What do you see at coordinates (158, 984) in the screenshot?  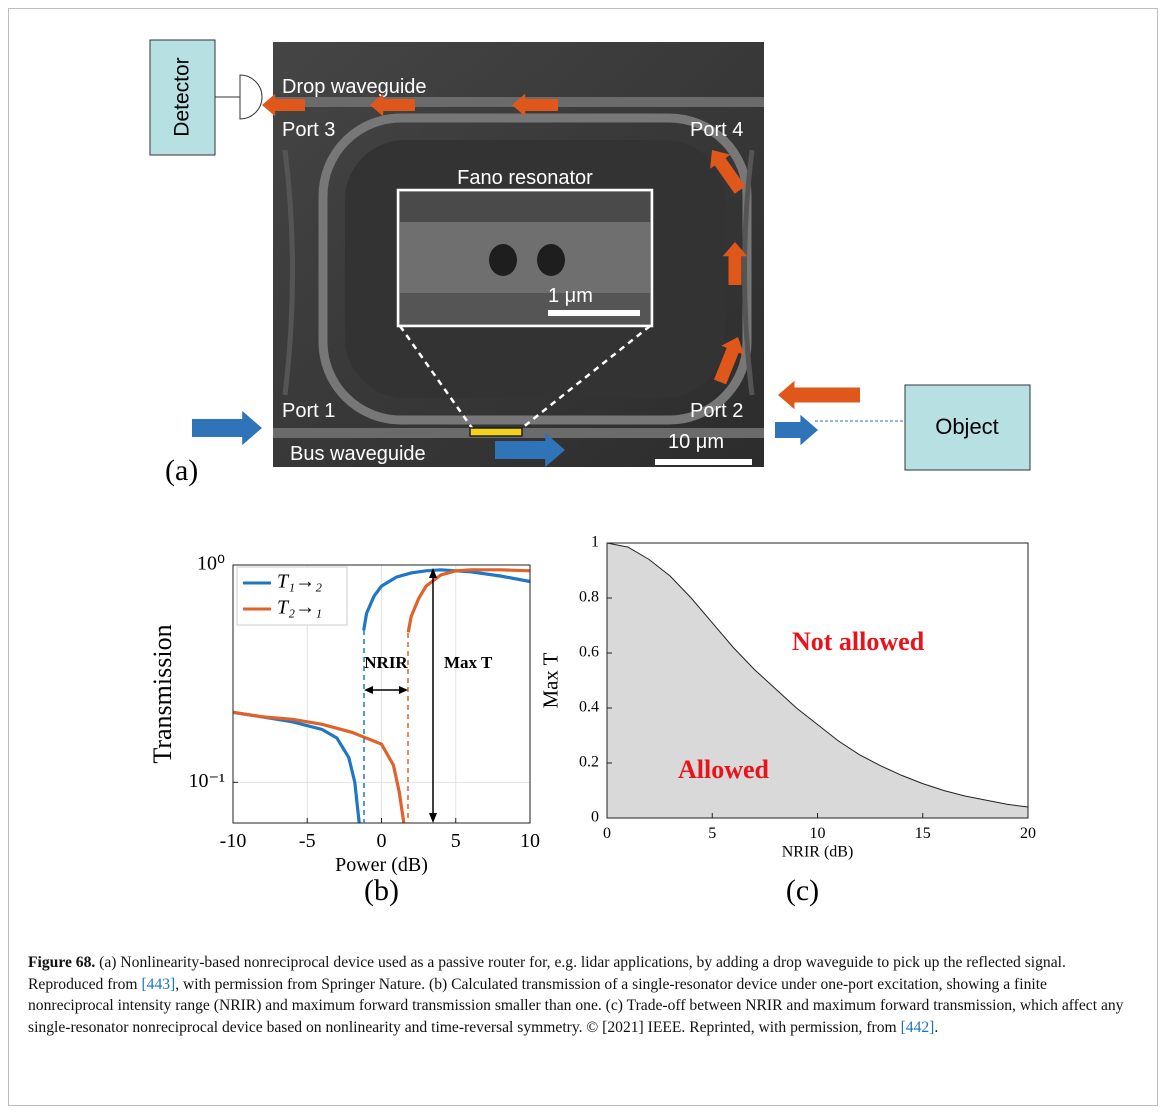 I see `reference-link: [443]` at bounding box center [158, 984].